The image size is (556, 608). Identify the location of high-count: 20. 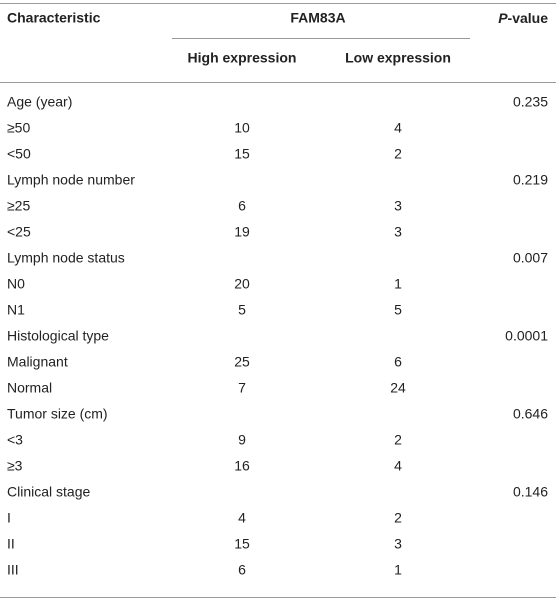
(242, 284).